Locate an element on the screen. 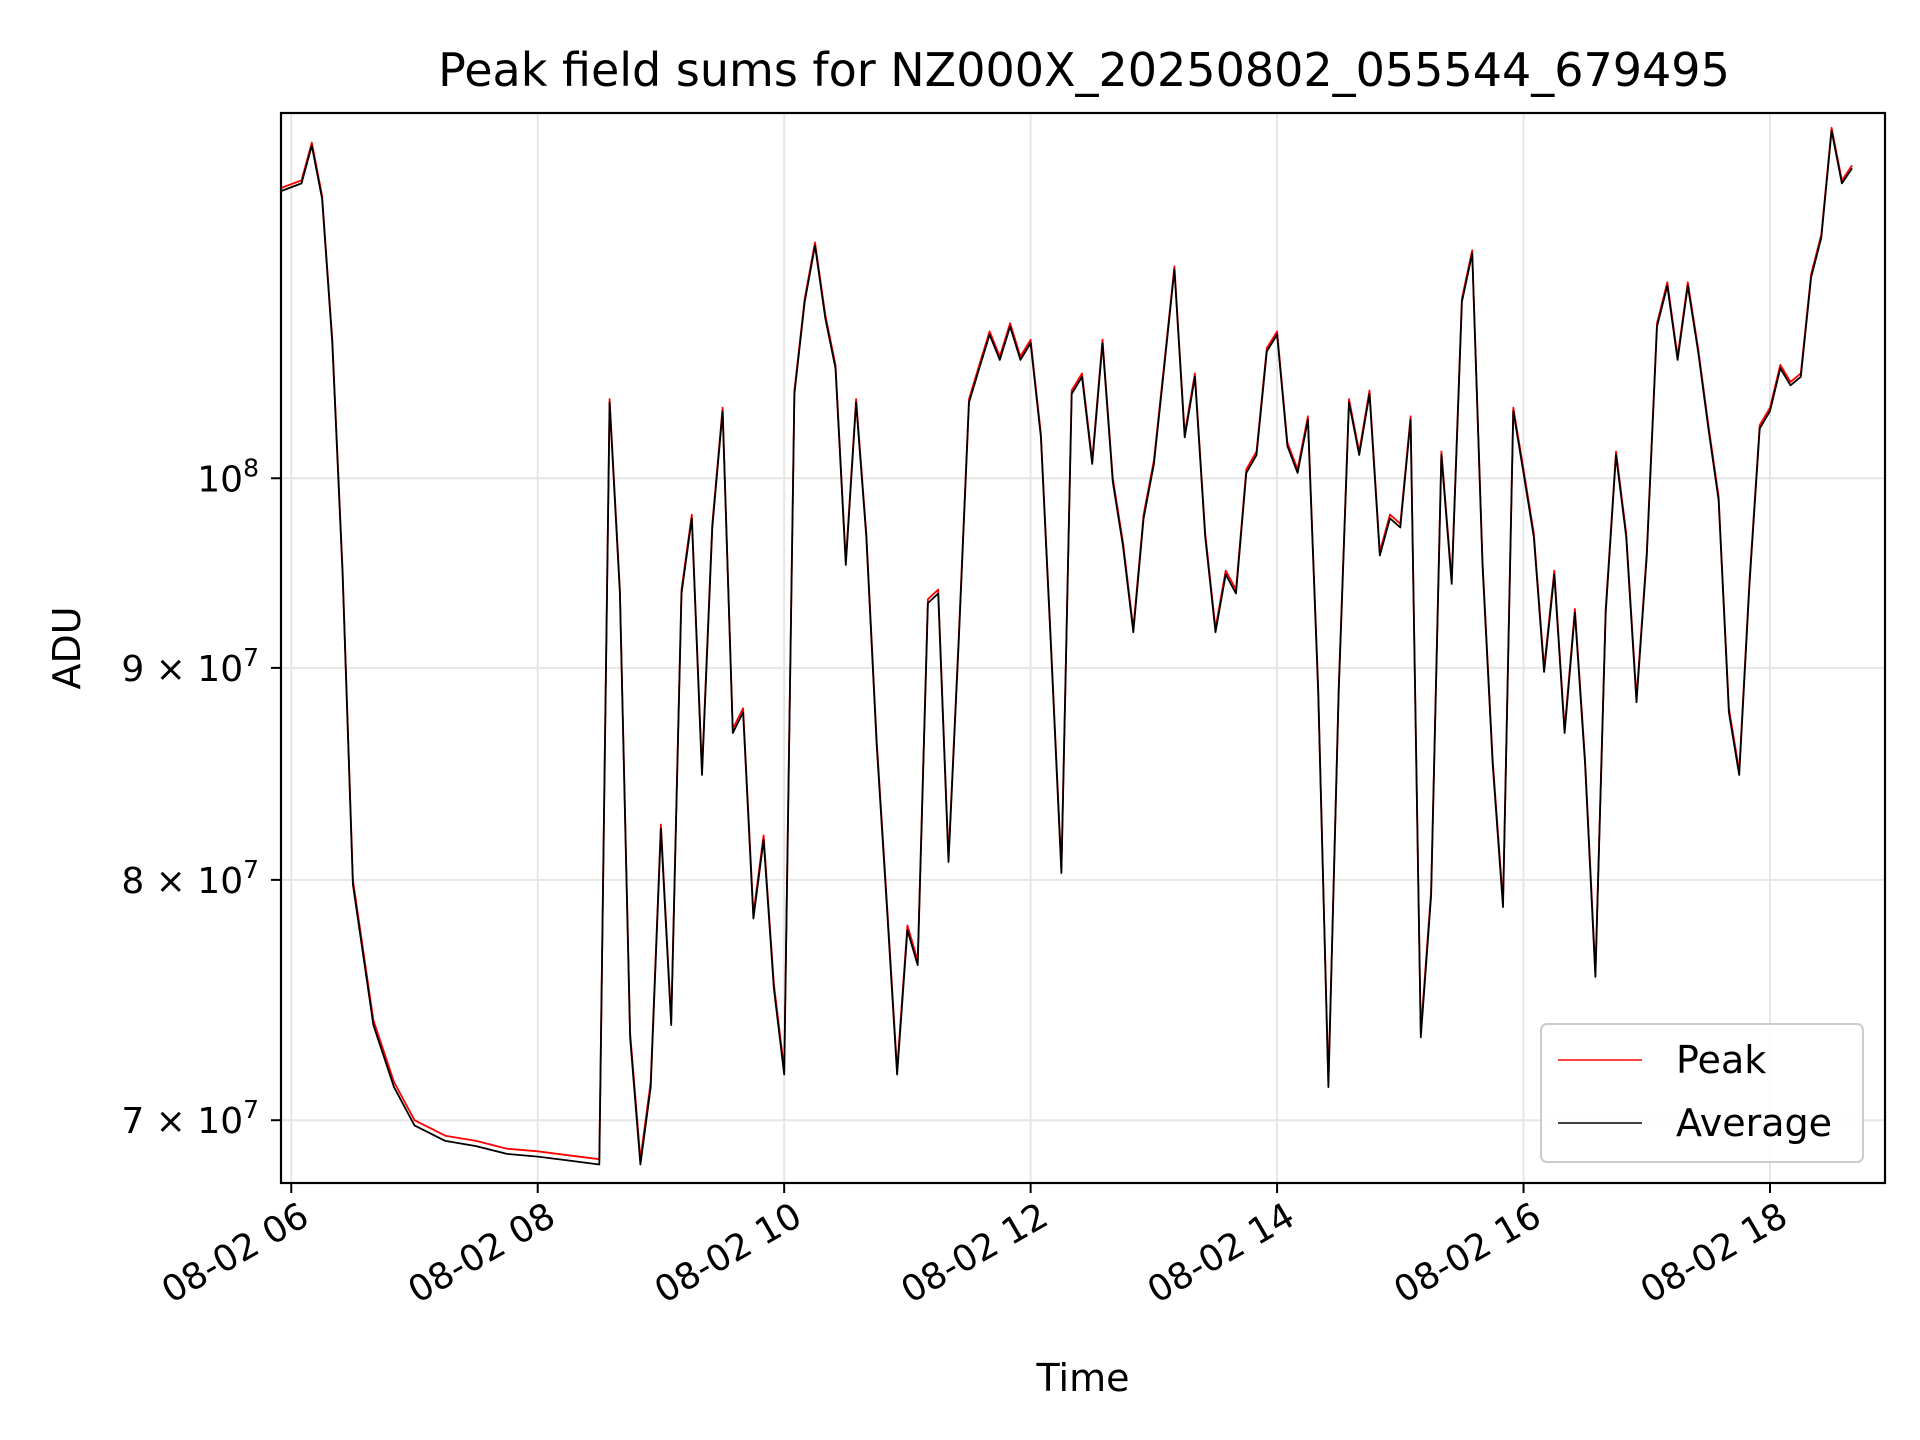 This screenshot has height=1440, width=1920. legend-label-peak: Peak is located at coordinates (1721, 1060).